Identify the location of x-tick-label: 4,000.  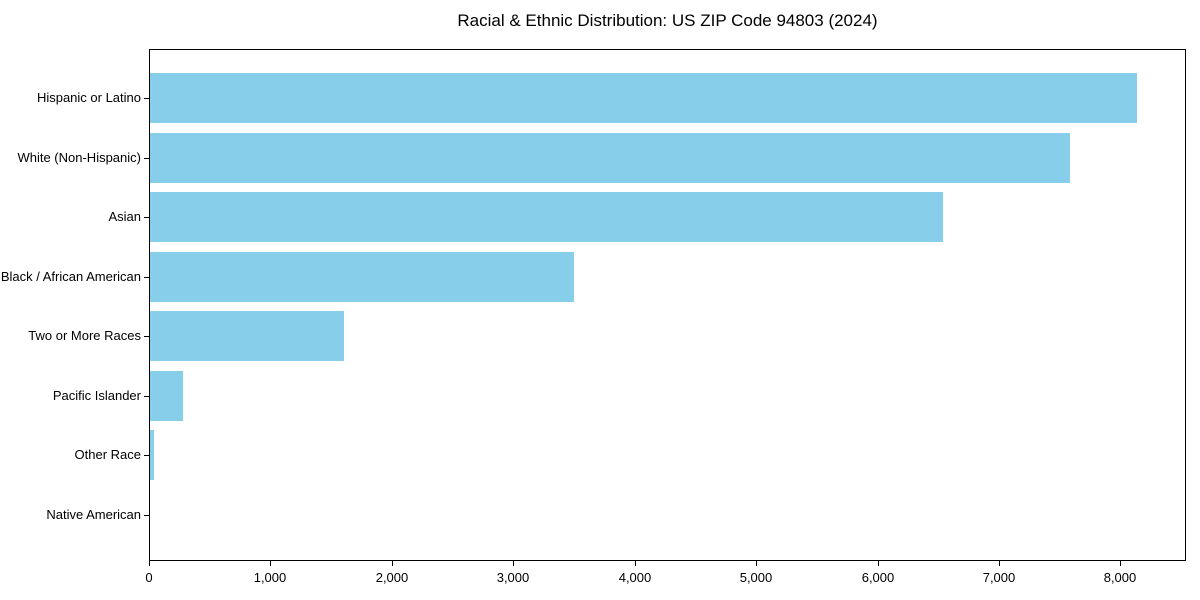
(635, 577).